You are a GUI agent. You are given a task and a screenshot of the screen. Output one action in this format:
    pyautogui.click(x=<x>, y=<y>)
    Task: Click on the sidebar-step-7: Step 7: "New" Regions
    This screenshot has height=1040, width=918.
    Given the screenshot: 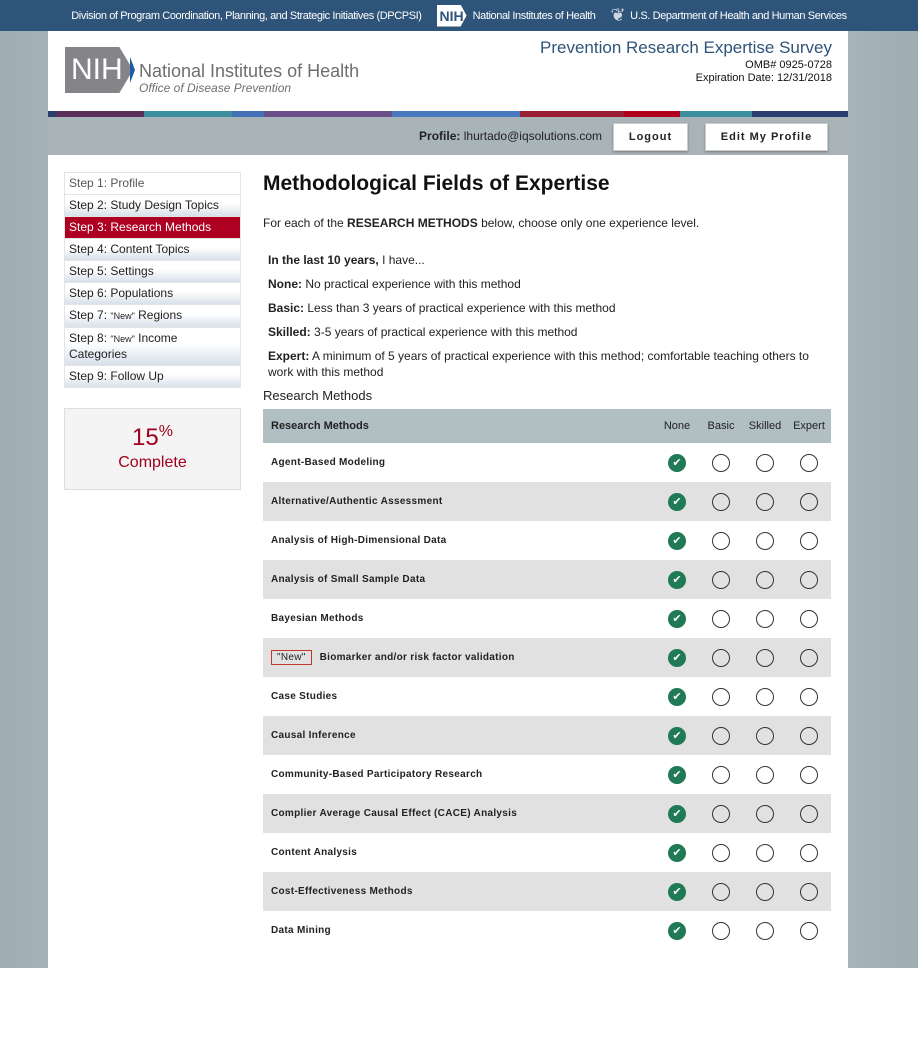 What is the action you would take?
    pyautogui.click(x=152, y=316)
    